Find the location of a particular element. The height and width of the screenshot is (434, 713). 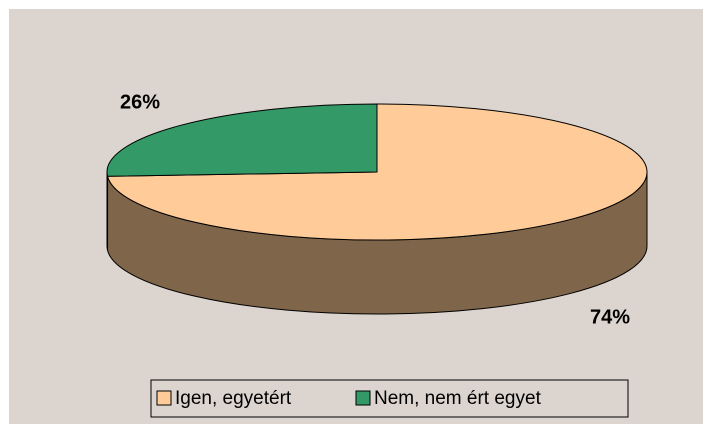

legend-items: Igen, egyetért Nem, nem ért egyet is located at coordinates (349, 398).